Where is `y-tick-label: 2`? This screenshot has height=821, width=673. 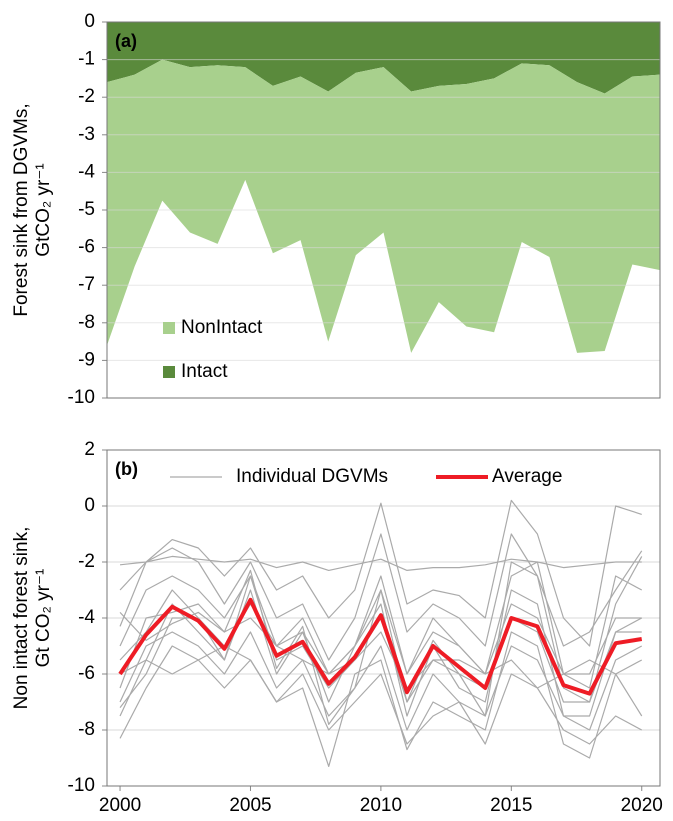 y-tick-label: 2 is located at coordinates (89, 449).